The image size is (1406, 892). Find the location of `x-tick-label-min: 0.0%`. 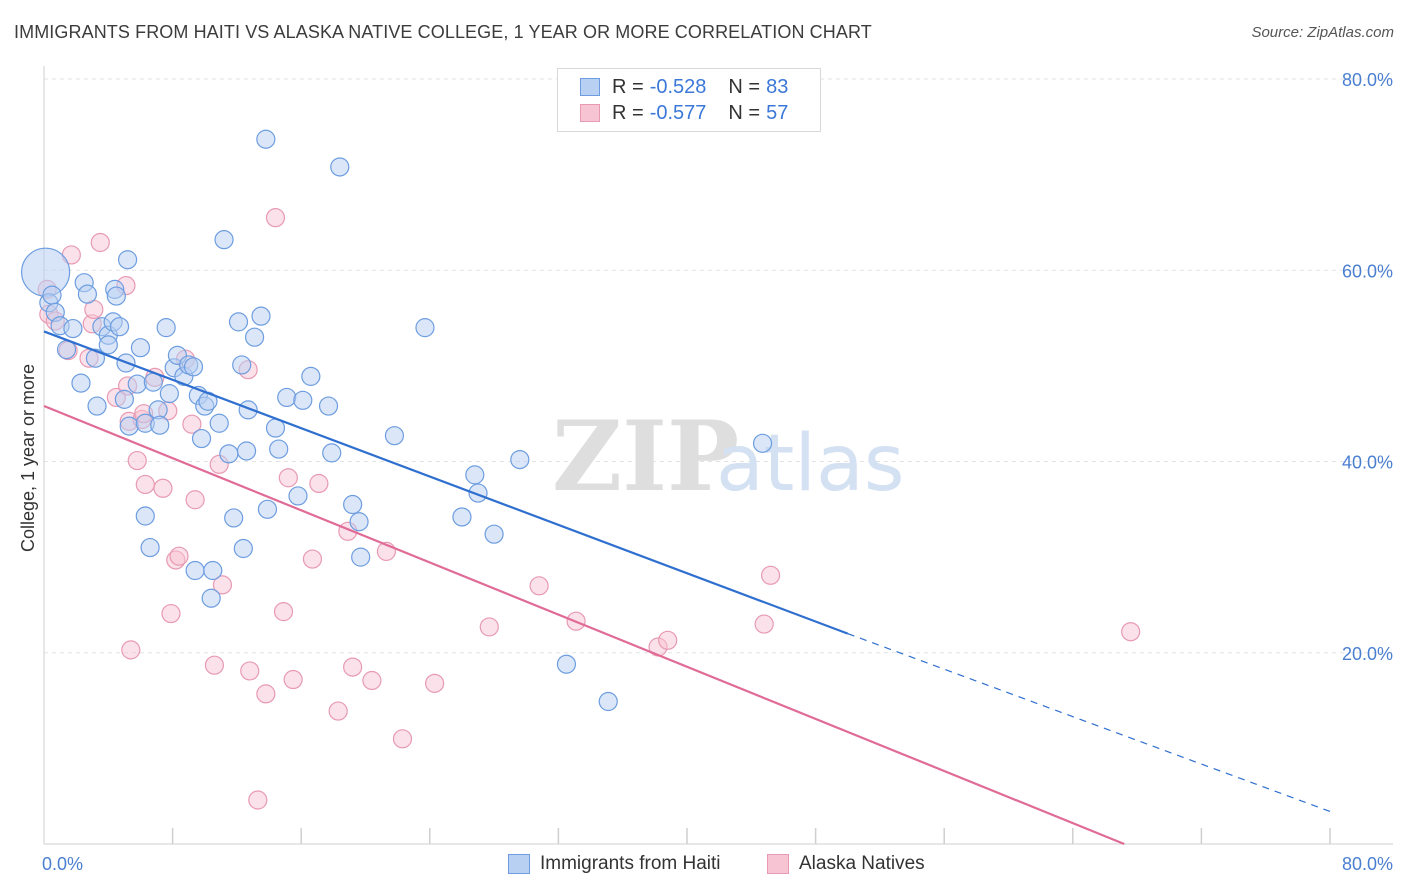

x-tick-label-min: 0.0% is located at coordinates (62, 864).